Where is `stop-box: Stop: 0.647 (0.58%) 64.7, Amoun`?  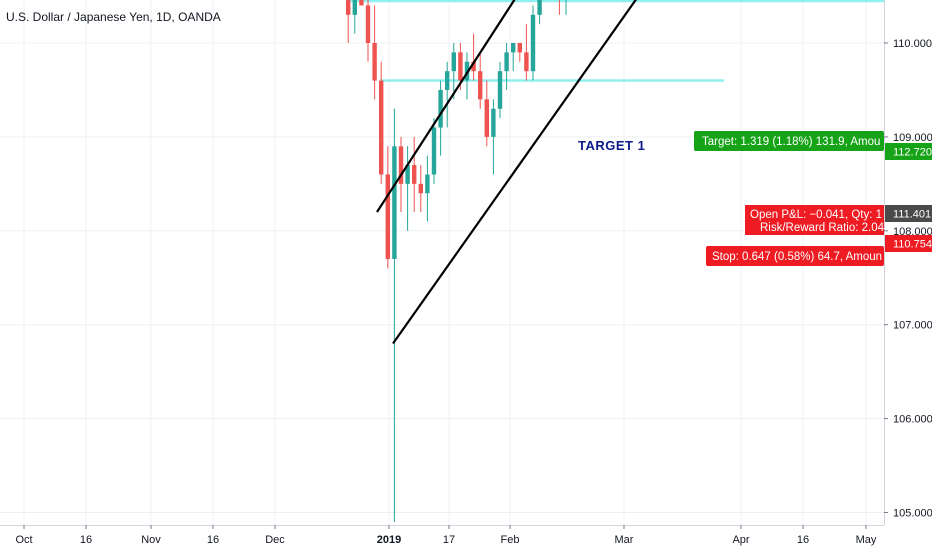 stop-box: Stop: 0.647 (0.58%) 64.7, Amoun is located at coordinates (795, 256).